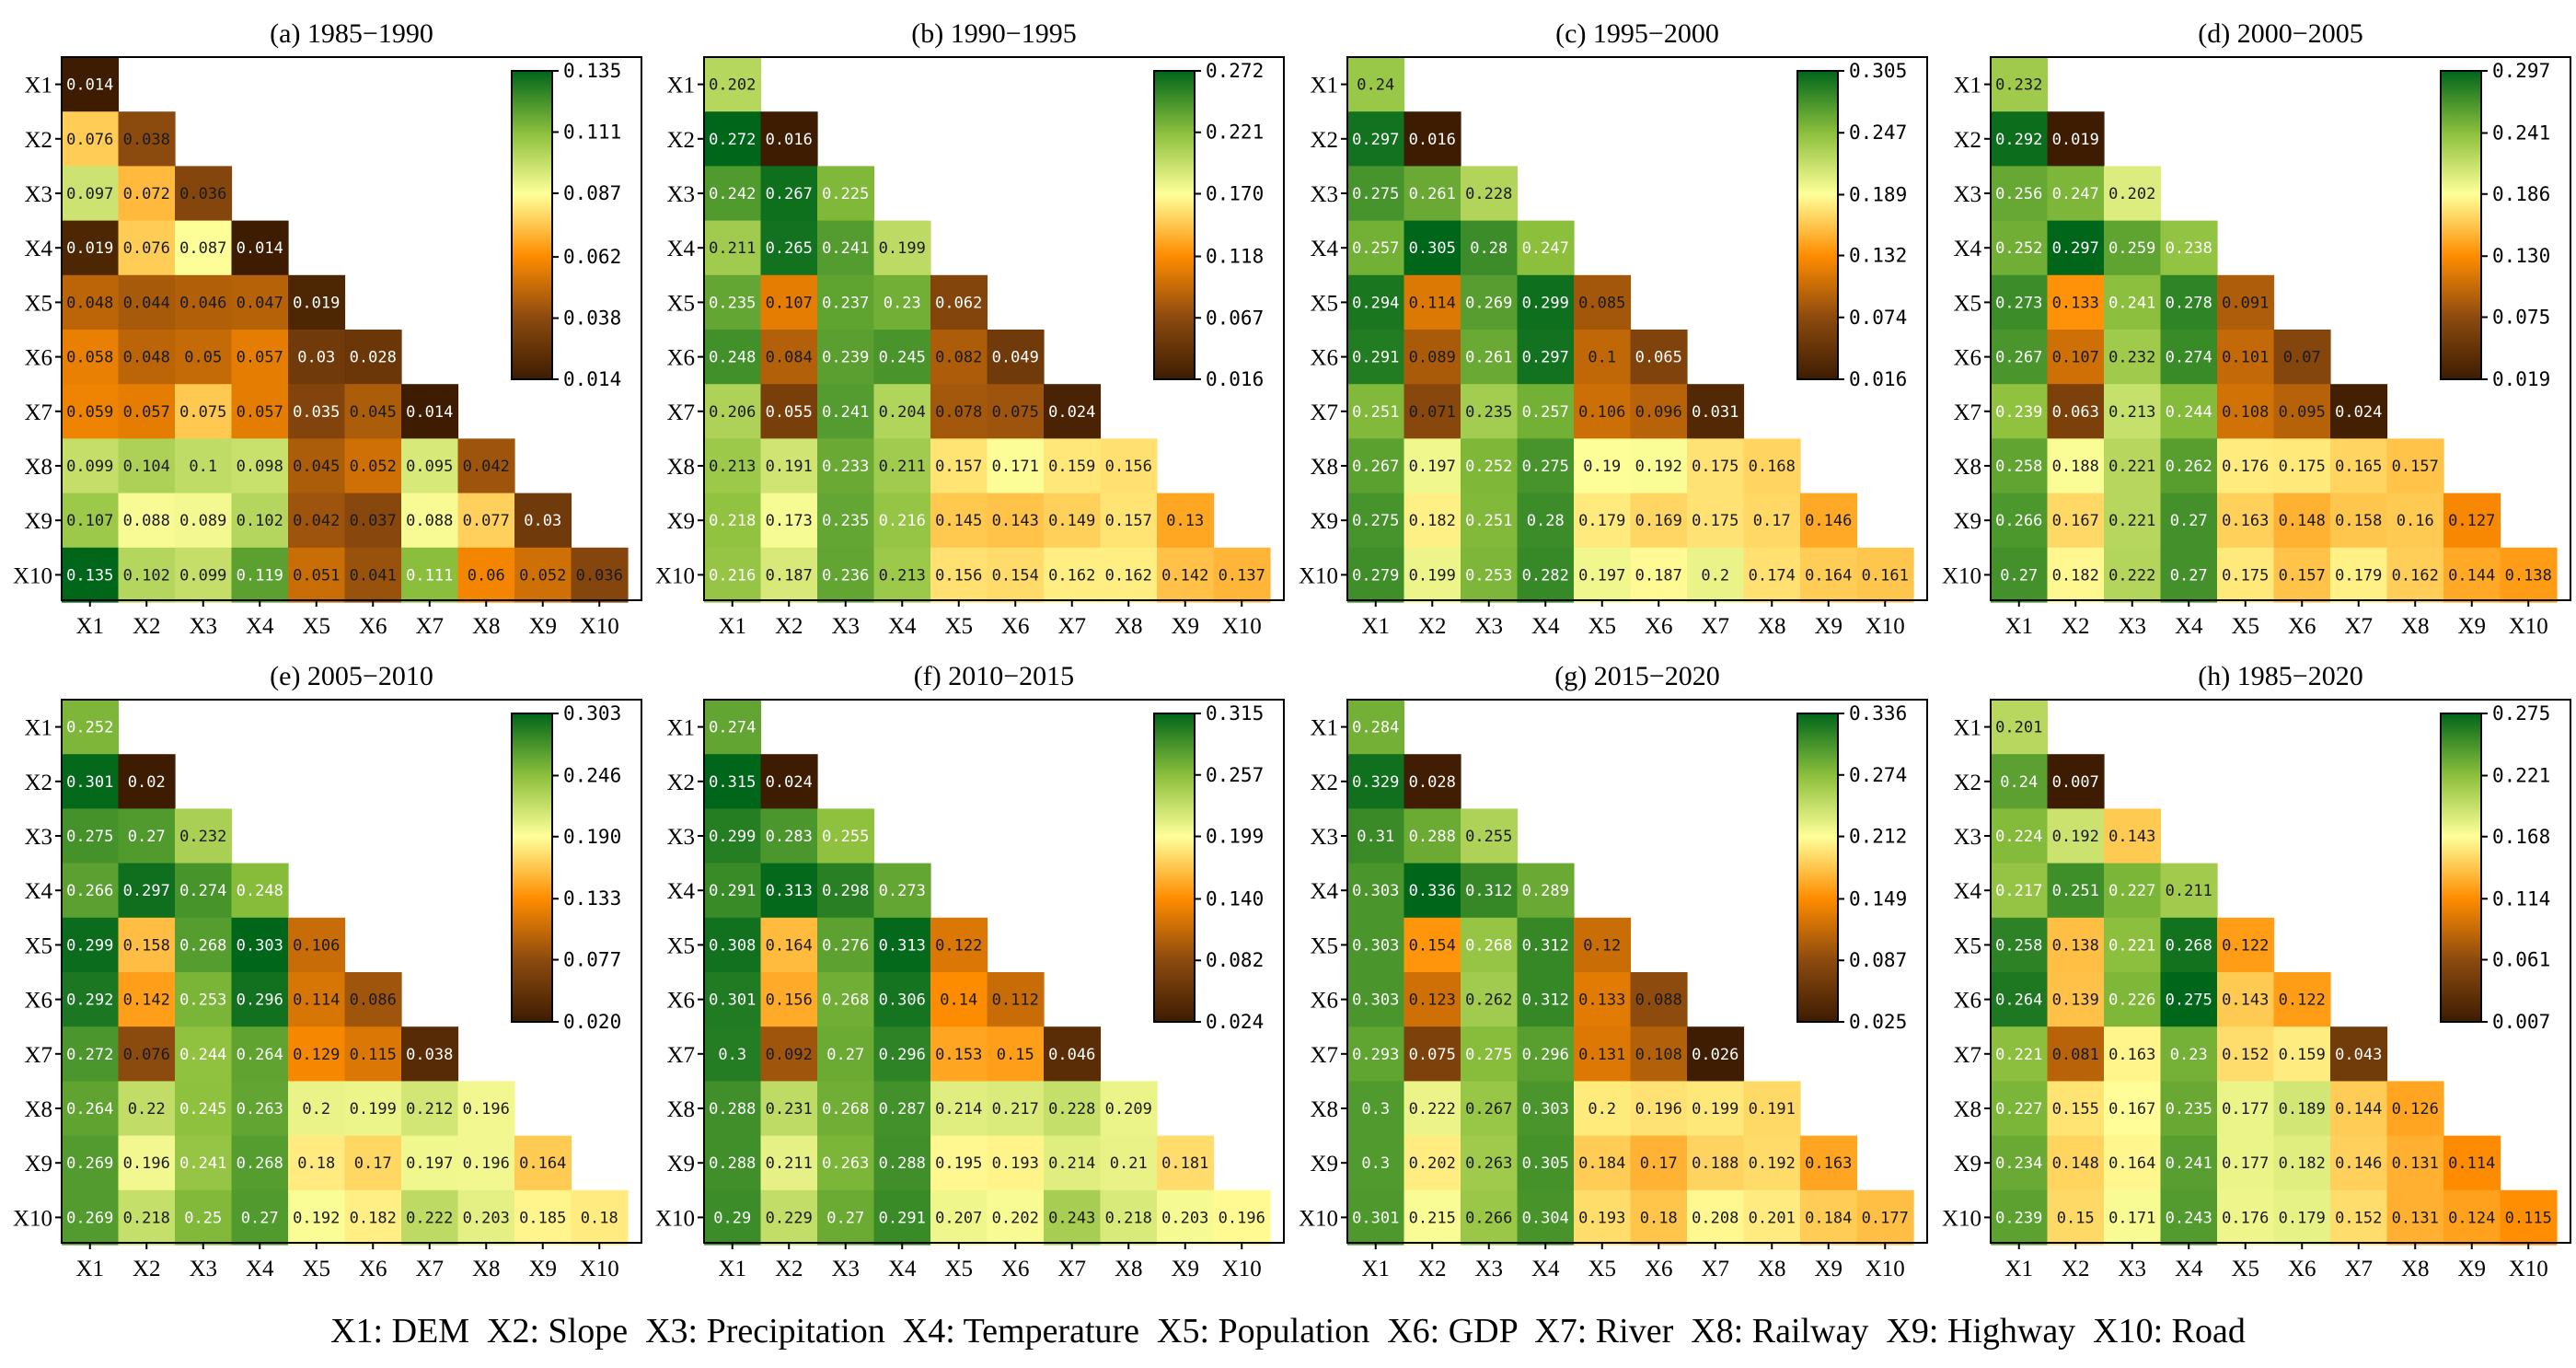 This screenshot has width=2576, height=1368. Describe the element at coordinates (2189, 1163) in the screenshot. I see `cell-value-label: 0.241` at that location.